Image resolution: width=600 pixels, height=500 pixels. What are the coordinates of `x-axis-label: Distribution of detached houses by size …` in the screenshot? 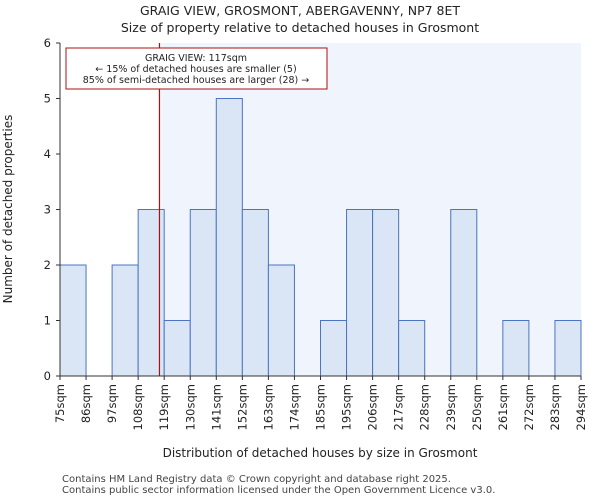 It's located at (320, 453).